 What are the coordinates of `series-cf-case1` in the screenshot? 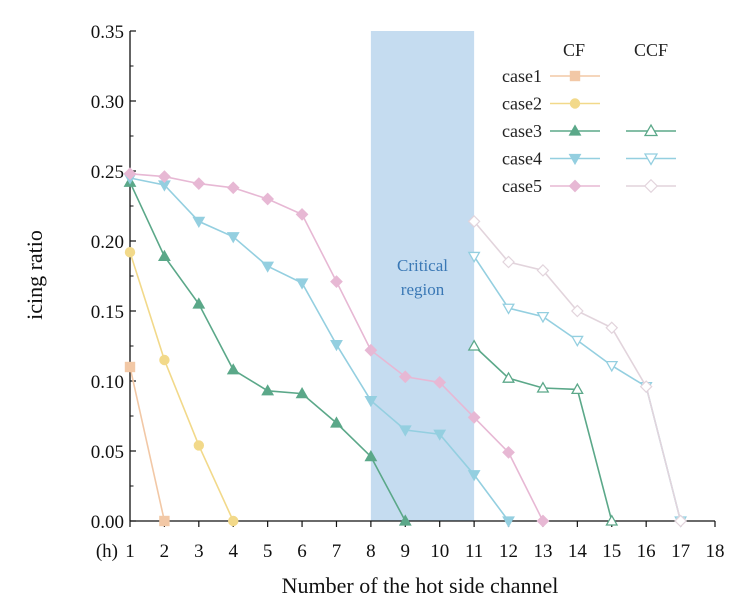 It's located at (147, 444).